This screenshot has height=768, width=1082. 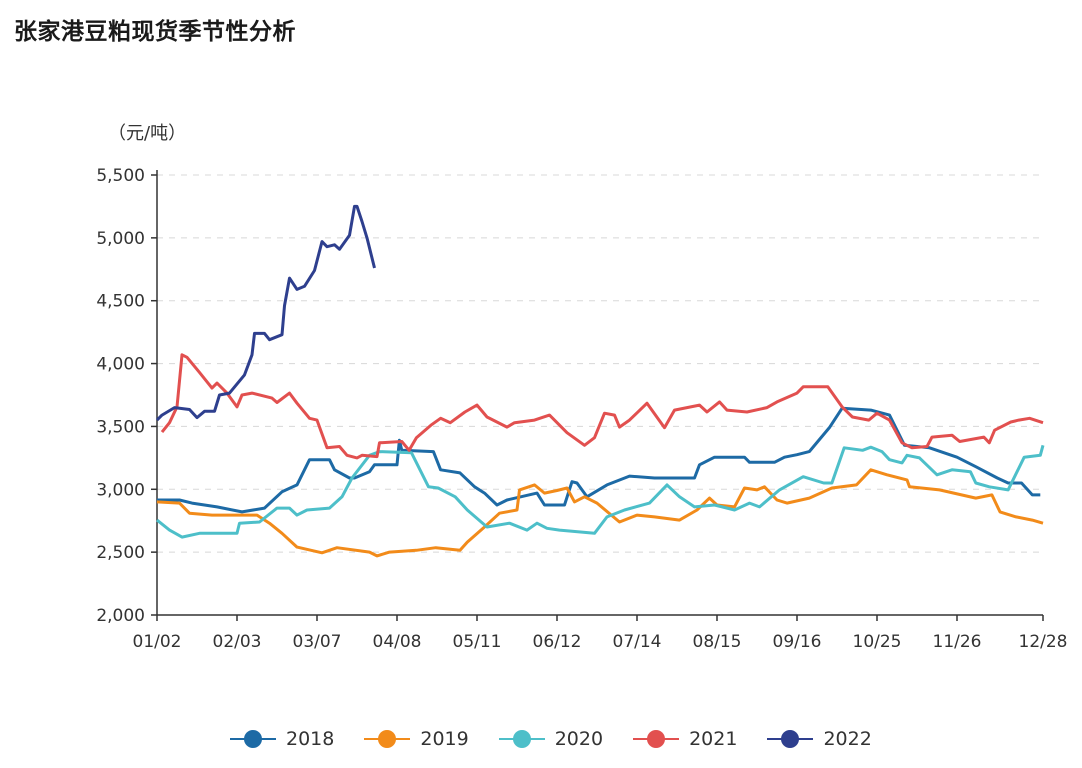 What do you see at coordinates (600, 513) in the screenshot?
I see `series-line-2019` at bounding box center [600, 513].